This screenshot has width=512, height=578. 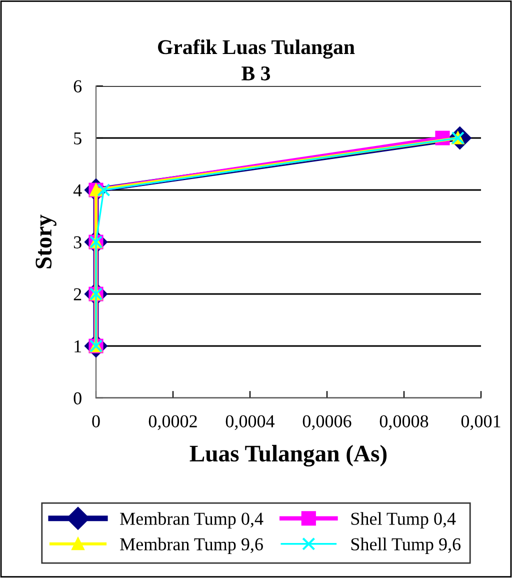 What do you see at coordinates (46, 241) in the screenshot?
I see `y-axis-title: Story` at bounding box center [46, 241].